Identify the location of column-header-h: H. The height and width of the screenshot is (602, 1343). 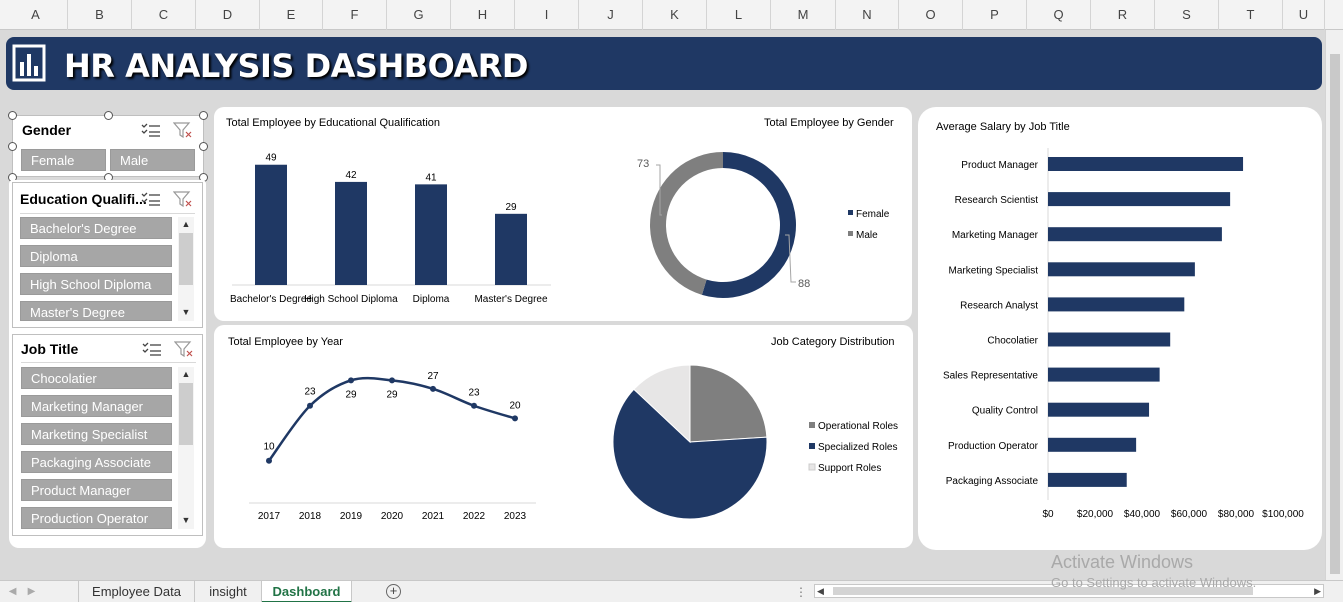
(483, 15).